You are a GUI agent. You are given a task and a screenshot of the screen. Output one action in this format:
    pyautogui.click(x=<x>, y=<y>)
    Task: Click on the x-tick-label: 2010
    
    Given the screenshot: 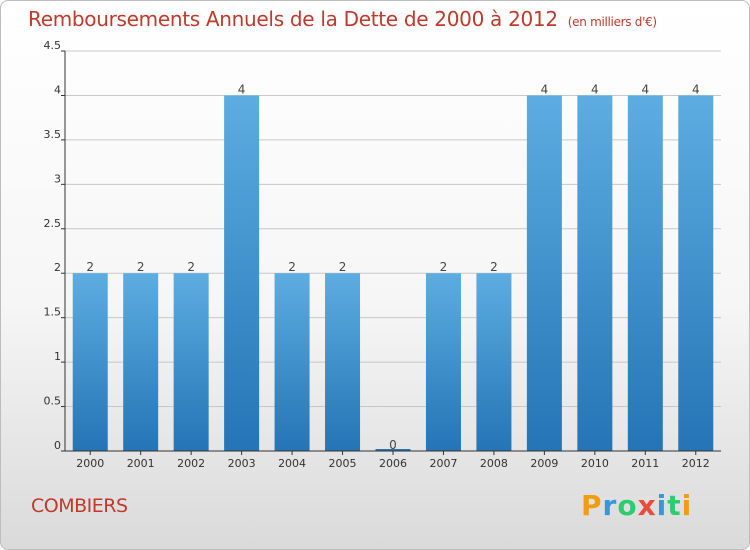 What is the action you would take?
    pyautogui.click(x=595, y=463)
    